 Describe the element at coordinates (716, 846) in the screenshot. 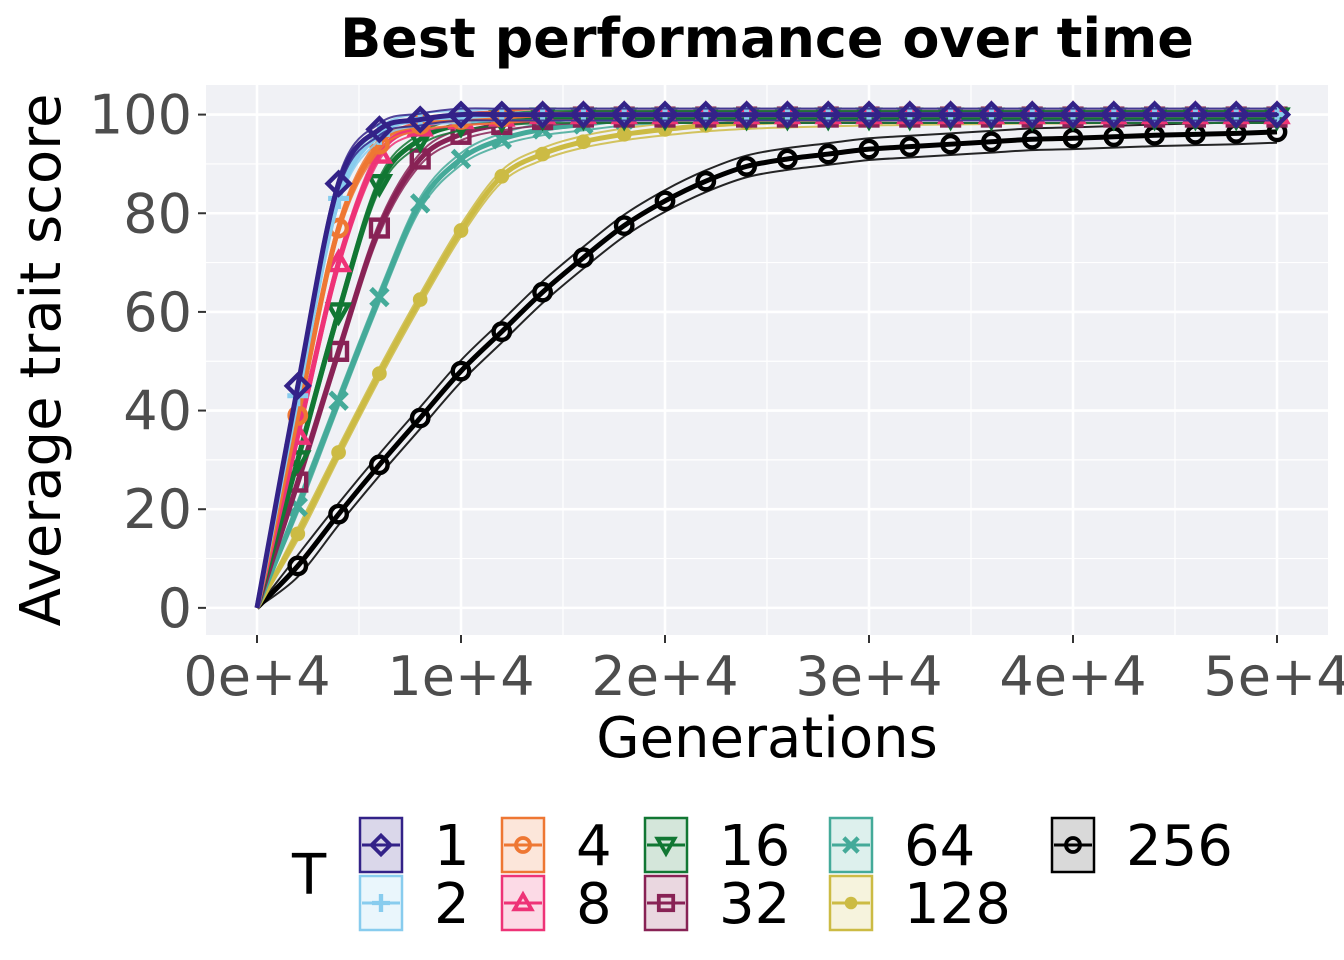

I see `legend-item-16: 16` at that location.